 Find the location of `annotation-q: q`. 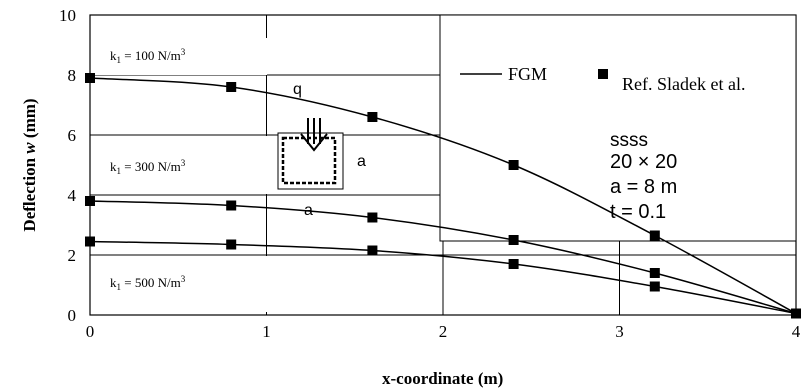

annotation-q: q is located at coordinates (297, 89).